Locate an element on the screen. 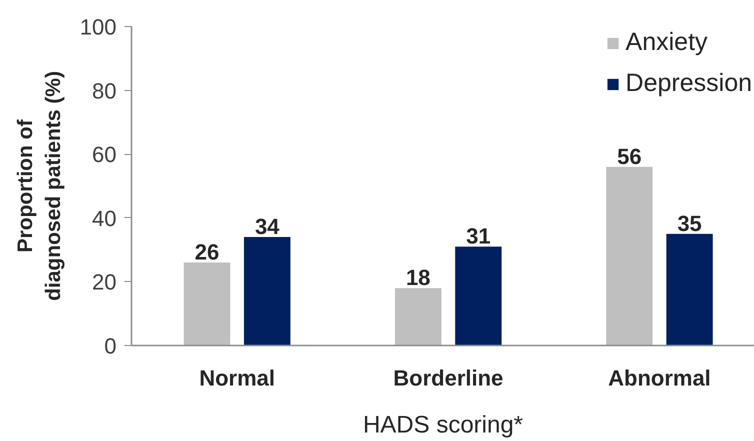 This screenshot has height=441, width=754. data-label: 34 is located at coordinates (267, 227).